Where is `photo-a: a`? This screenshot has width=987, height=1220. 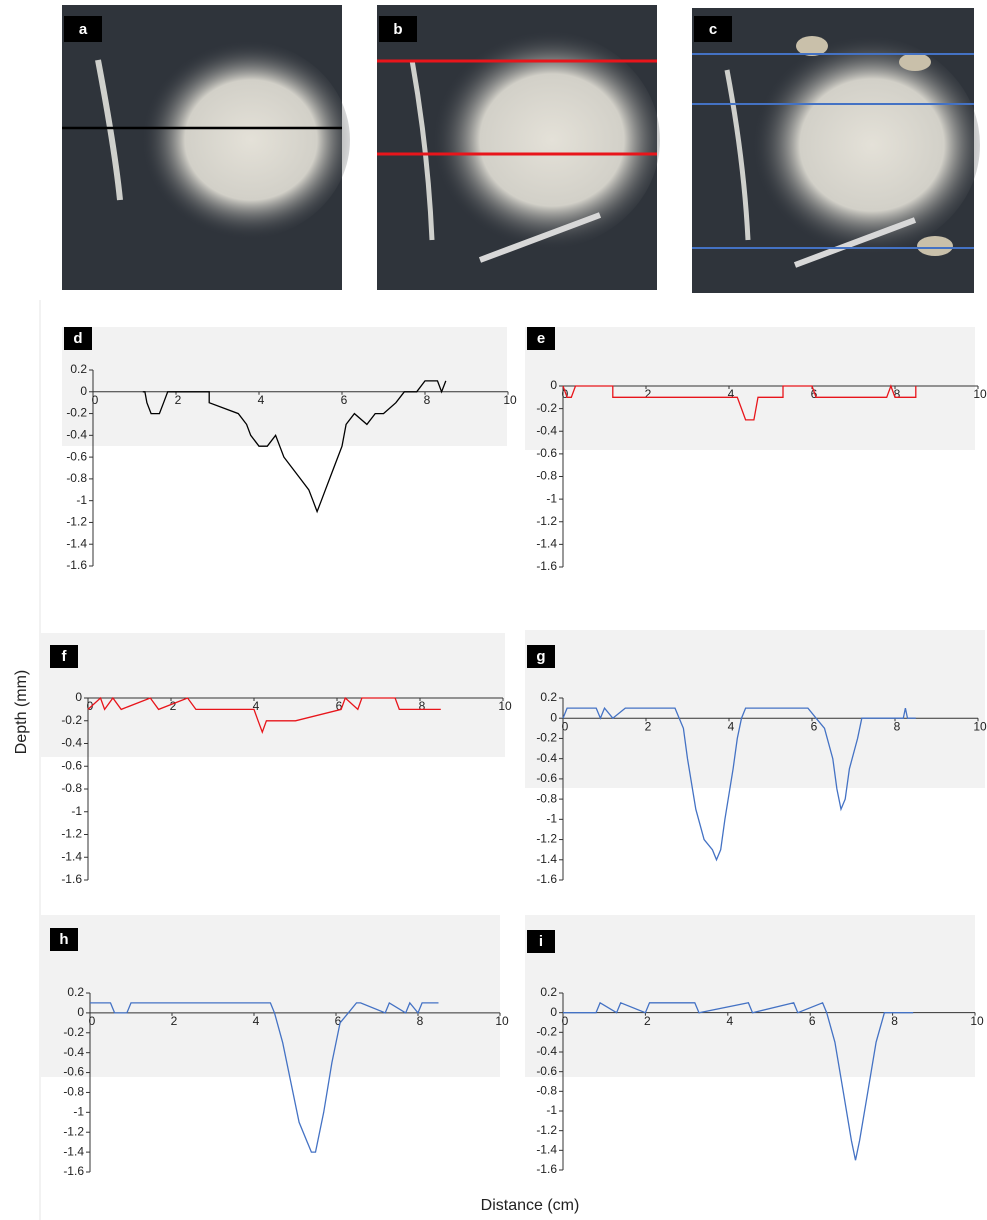
photo-a: a is located at coordinates (206, 147).